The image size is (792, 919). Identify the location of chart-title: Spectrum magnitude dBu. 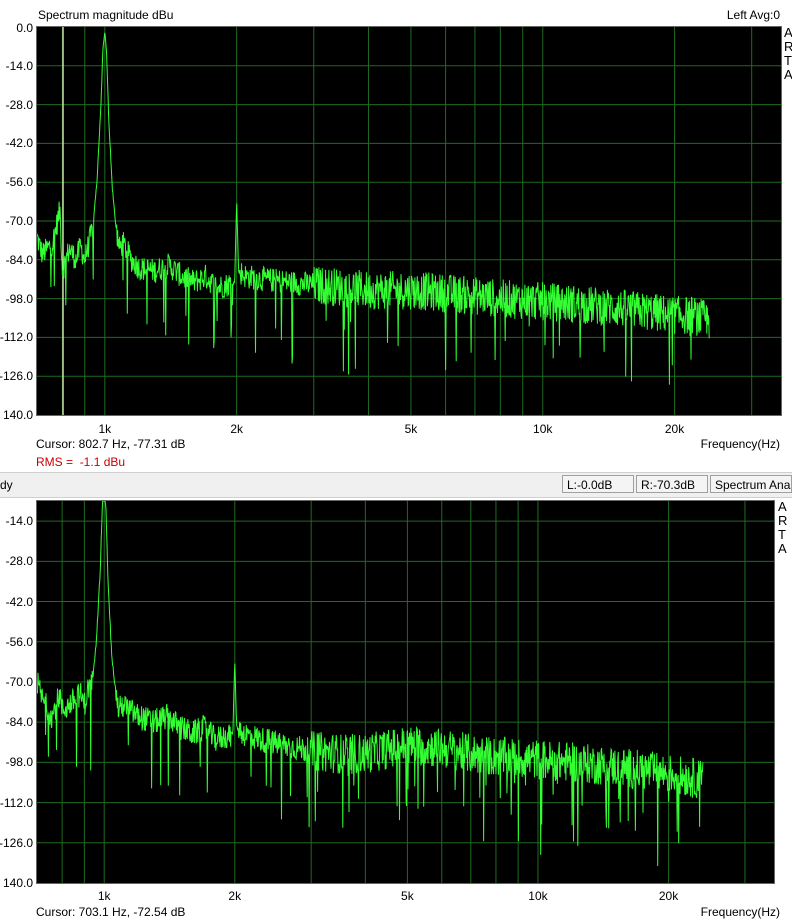
(106, 15).